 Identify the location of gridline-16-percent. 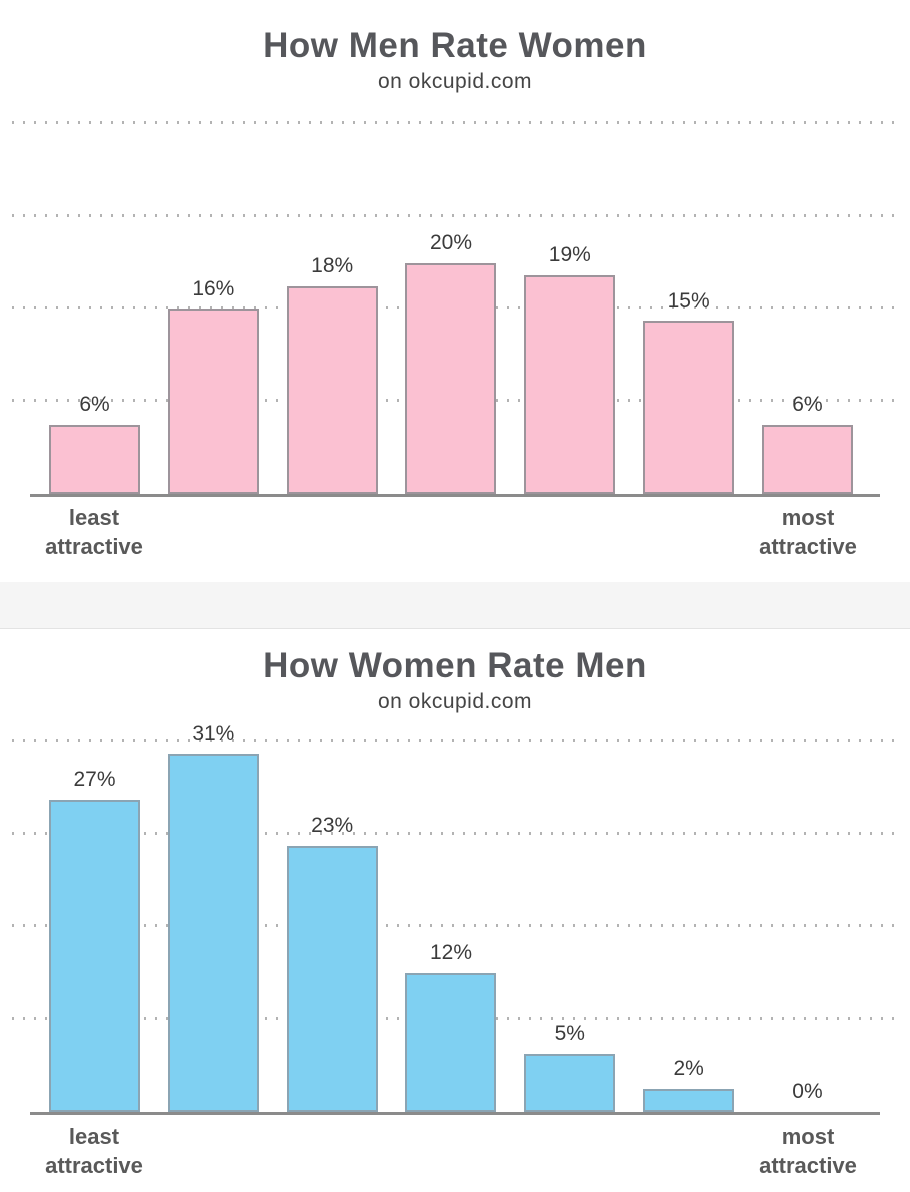
(455, 926).